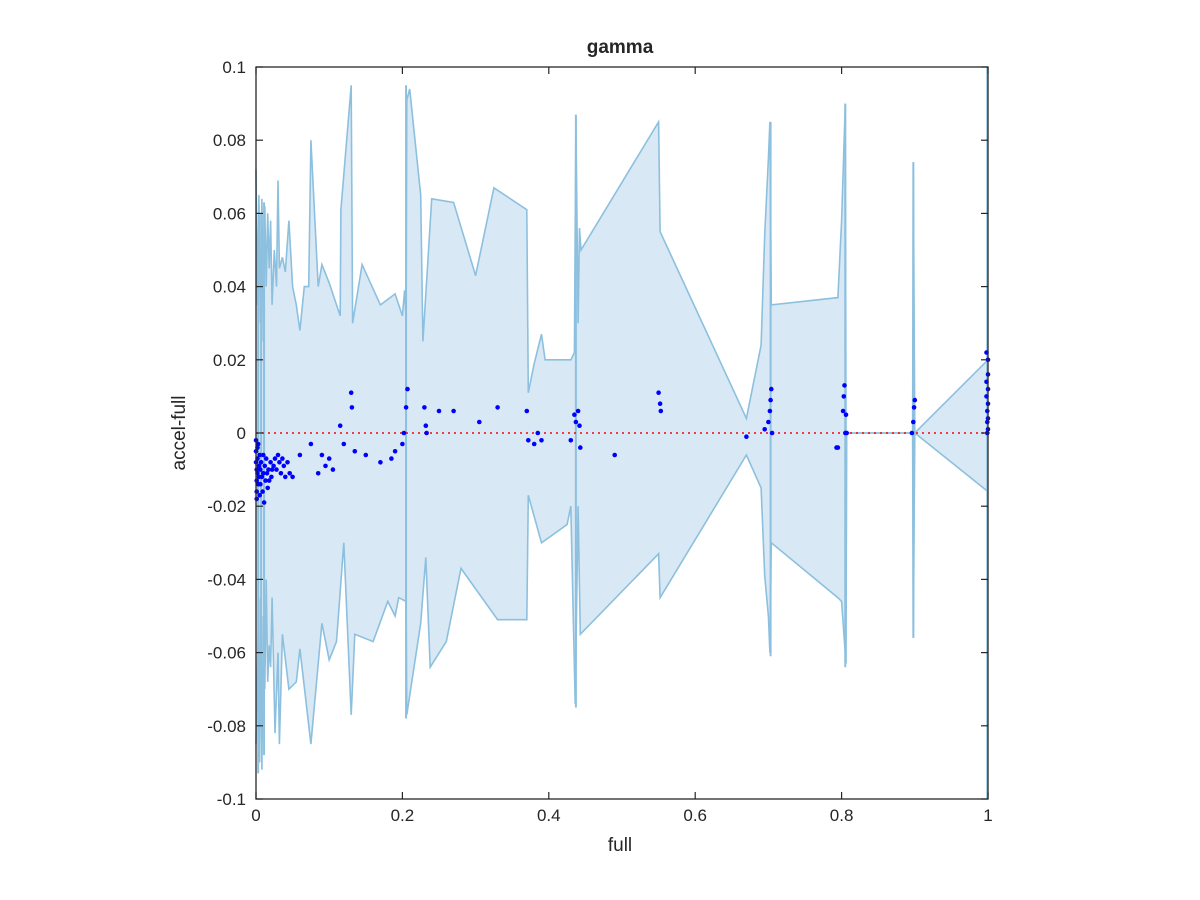 This screenshot has width=1200, height=900. What do you see at coordinates (229, 213) in the screenshot?
I see `y-tick-label: 0.06` at bounding box center [229, 213].